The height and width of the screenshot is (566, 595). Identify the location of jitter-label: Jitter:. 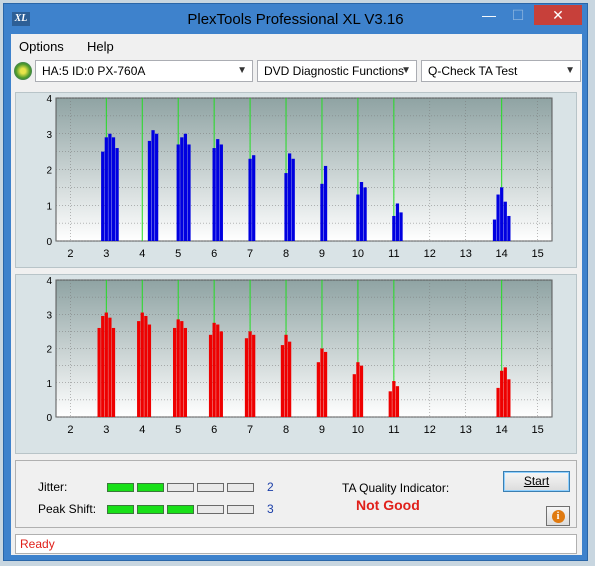
(53, 487).